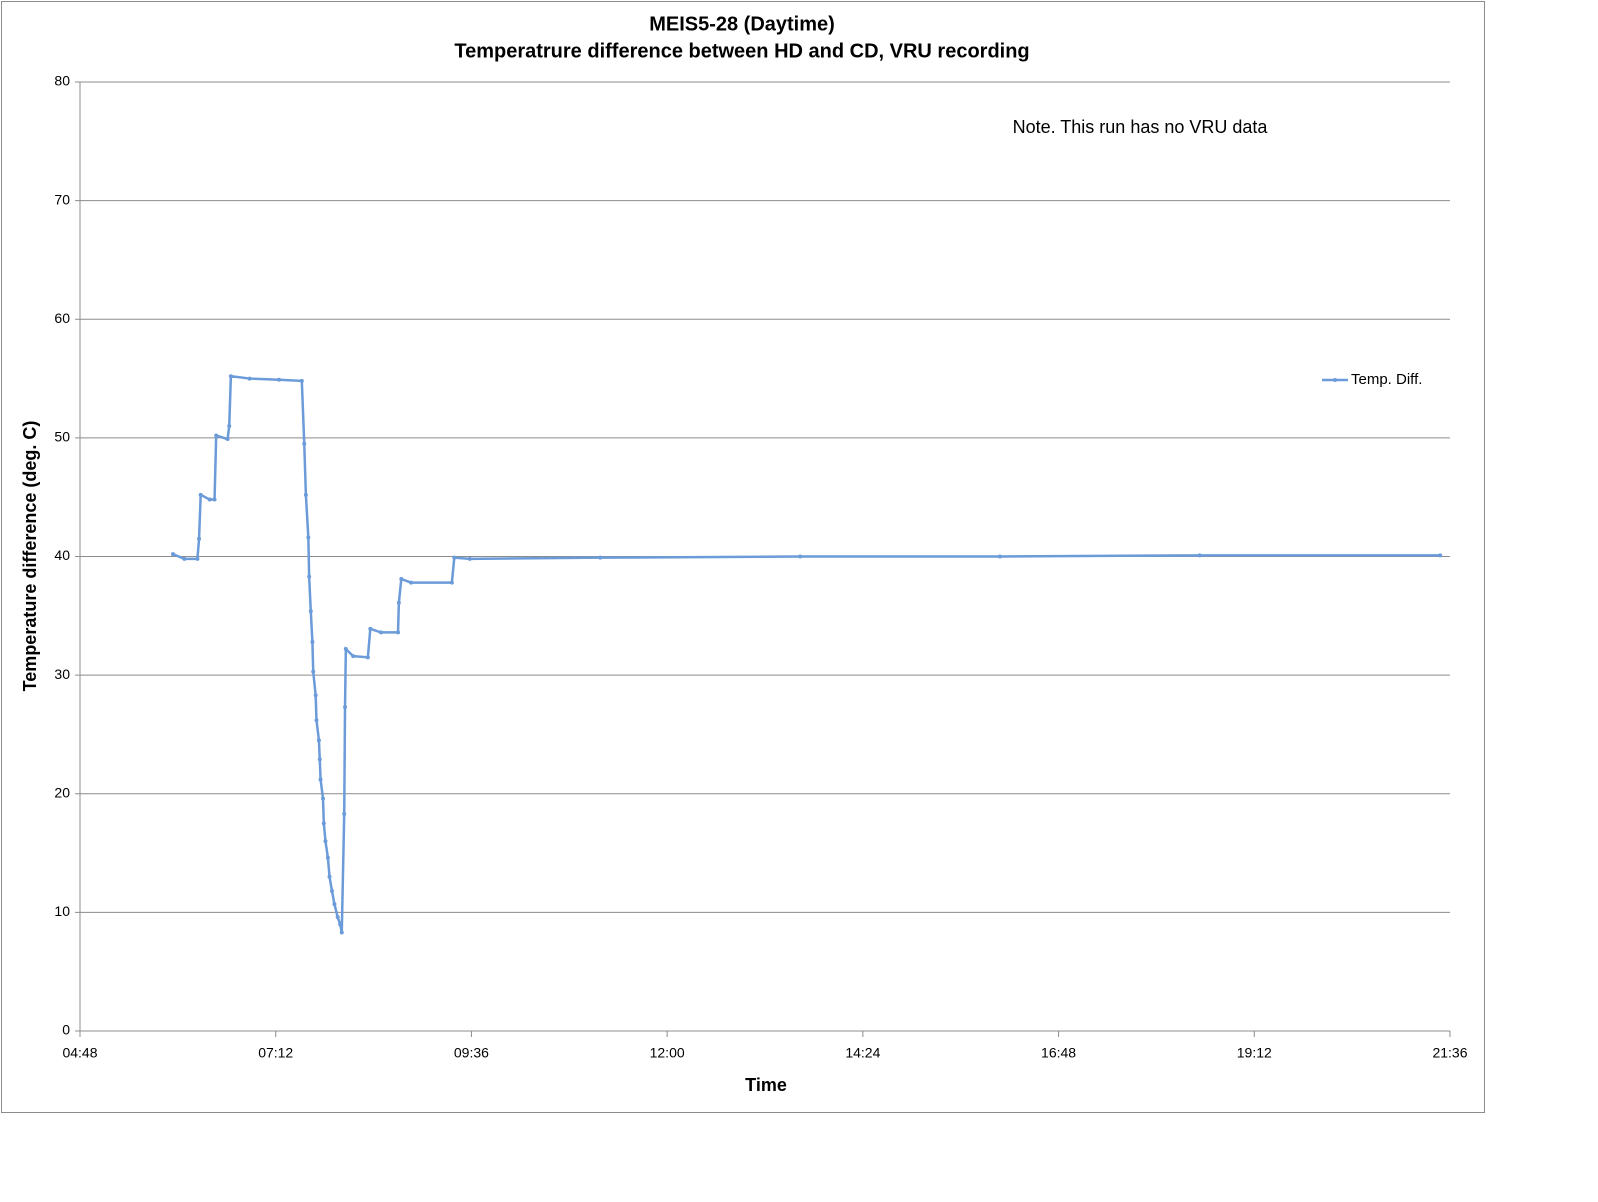  Describe the element at coordinates (275, 1053) in the screenshot. I see `x-tick-label: 07:12` at that location.